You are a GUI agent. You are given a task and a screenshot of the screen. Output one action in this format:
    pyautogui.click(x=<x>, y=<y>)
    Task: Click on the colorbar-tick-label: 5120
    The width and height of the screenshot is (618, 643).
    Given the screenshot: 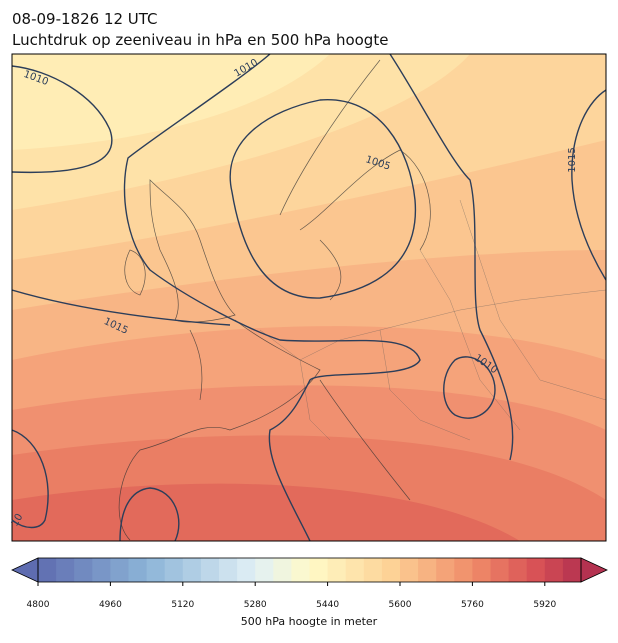 What is the action you would take?
    pyautogui.click(x=182, y=605)
    